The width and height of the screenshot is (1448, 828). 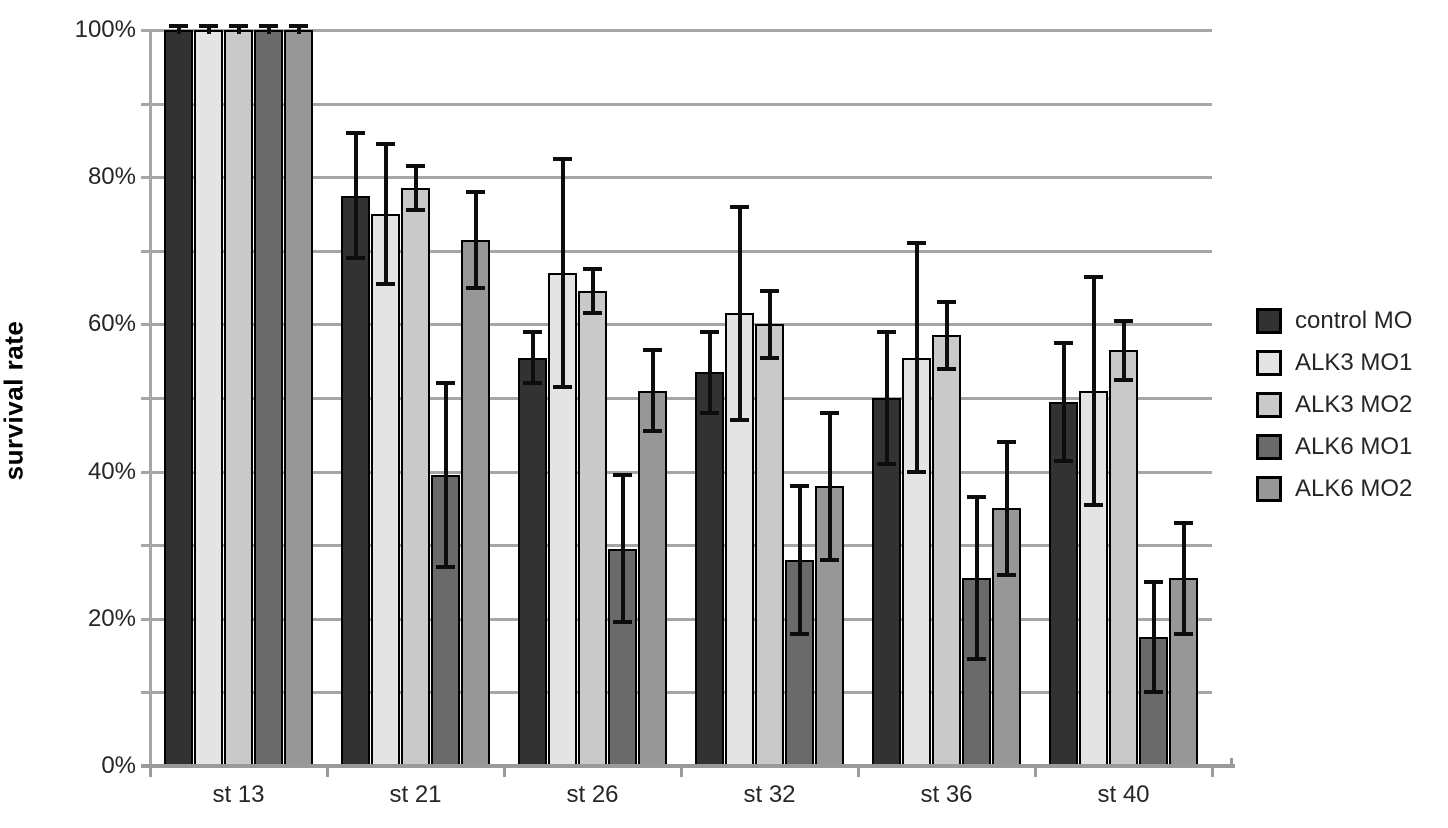 What do you see at coordinates (415, 794) in the screenshot?
I see `x-category-label: st 21` at bounding box center [415, 794].